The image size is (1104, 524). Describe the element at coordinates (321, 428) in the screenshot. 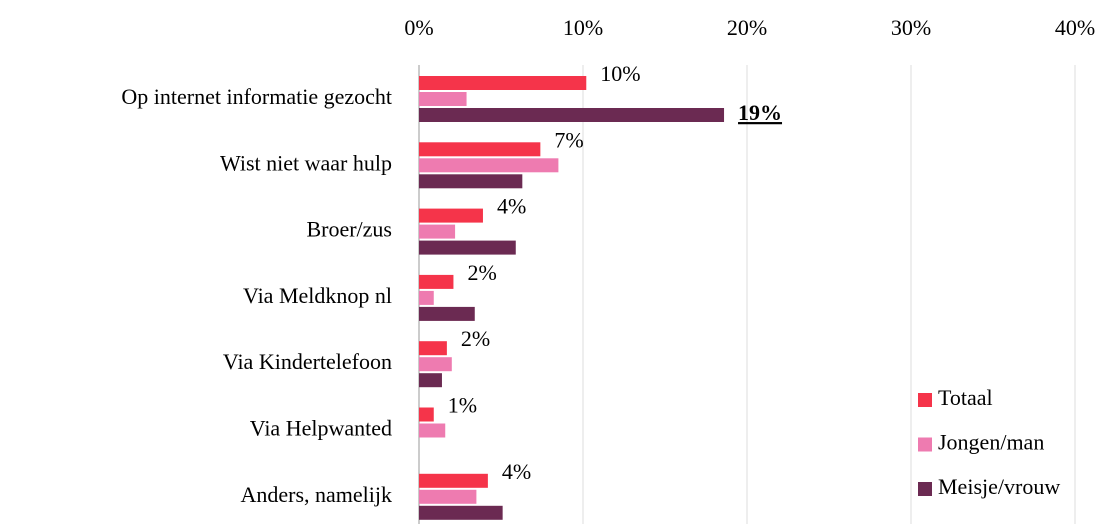

I see `y-tick-label: Via Helpwanted` at that location.